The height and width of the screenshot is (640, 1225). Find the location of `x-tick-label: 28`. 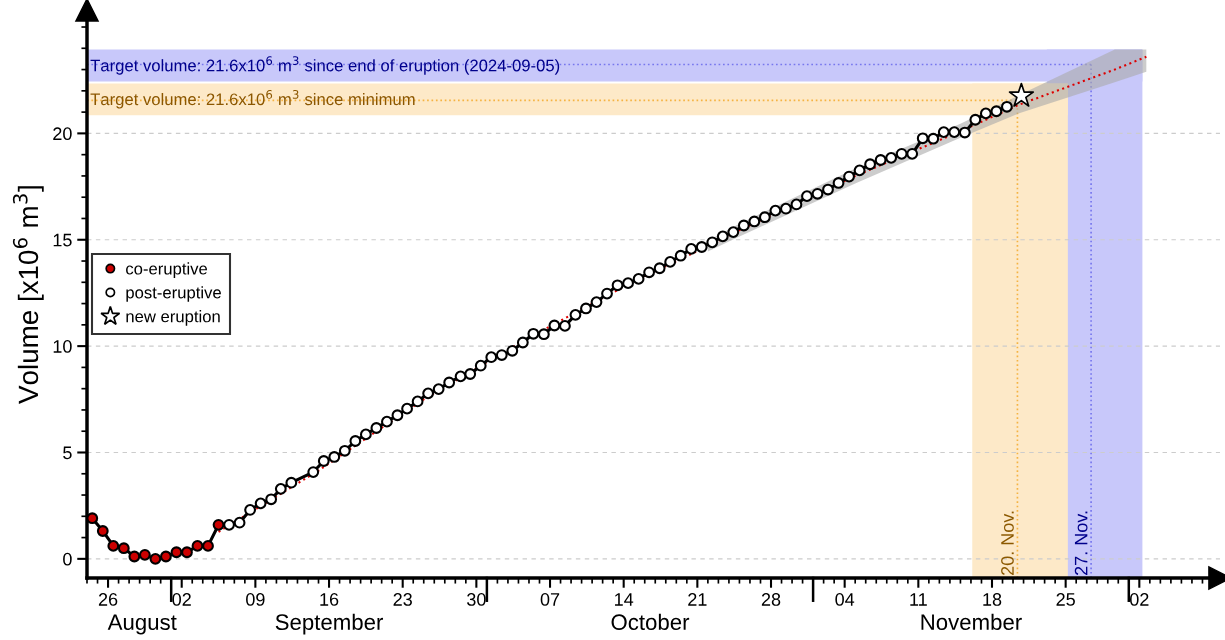

x-tick-label: 28 is located at coordinates (771, 599).